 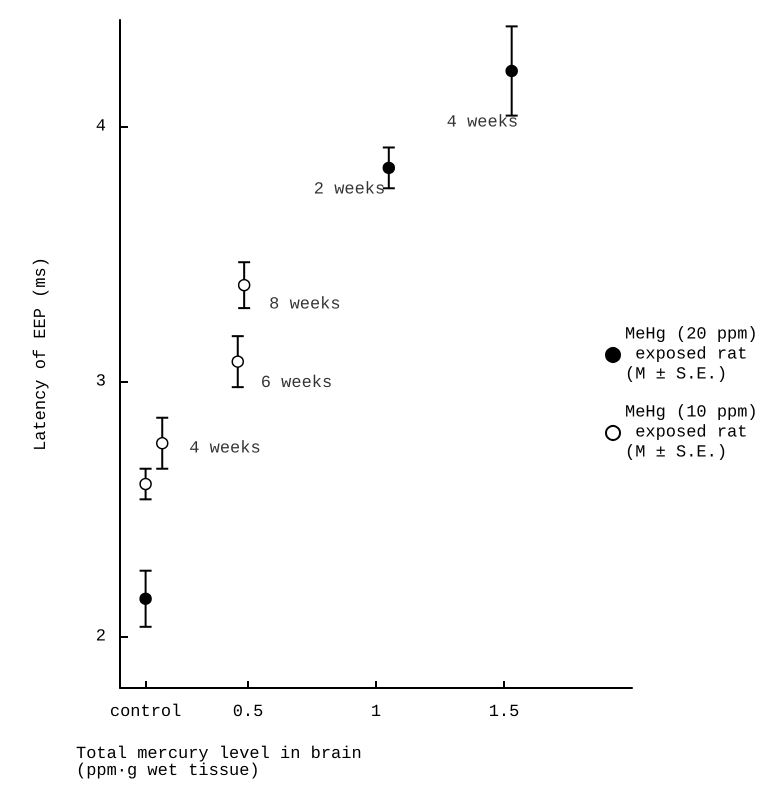 I want to click on x-tick-label: 1, so click(x=376, y=712).